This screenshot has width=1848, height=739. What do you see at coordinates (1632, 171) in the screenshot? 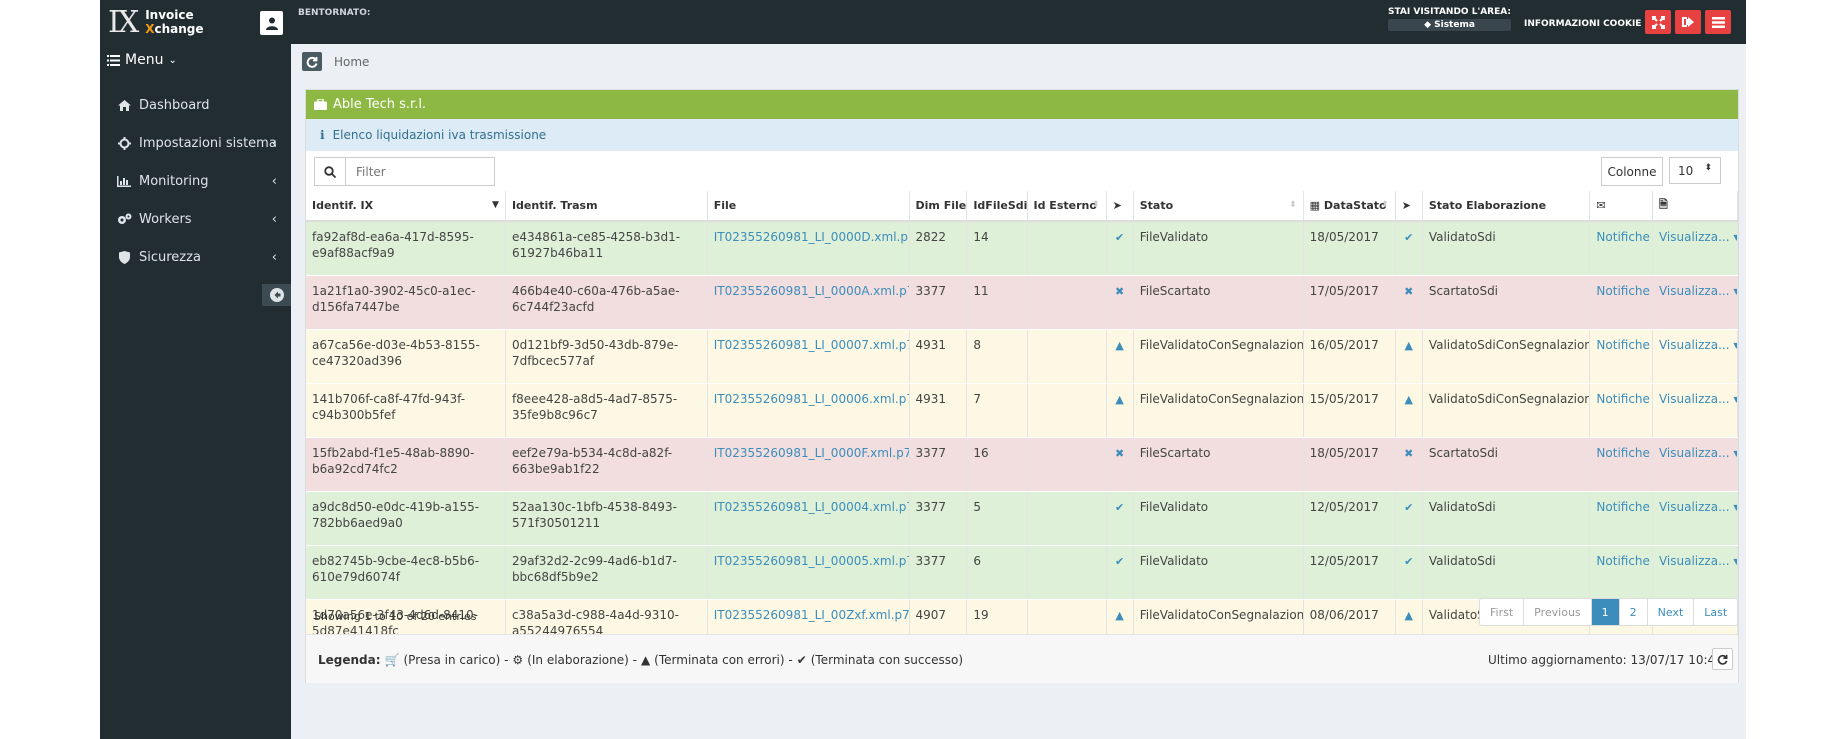
I see `columns-button: Colonne` at bounding box center [1632, 171].